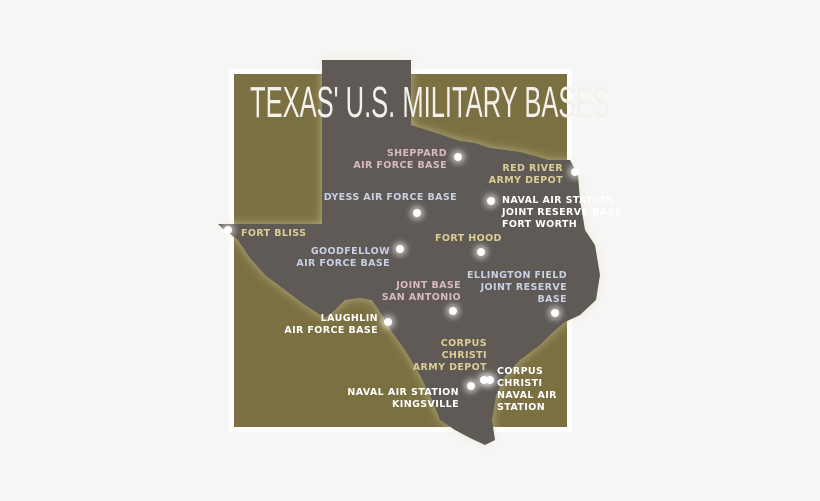 The height and width of the screenshot is (501, 820). What do you see at coordinates (453, 311) in the screenshot?
I see `jbsa-marker` at bounding box center [453, 311].